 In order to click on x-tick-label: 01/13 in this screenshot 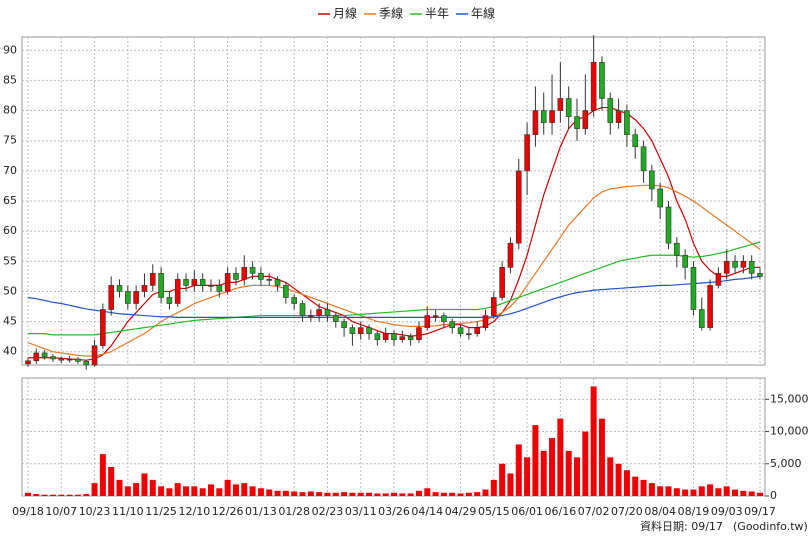, I will do `click(261, 511)`.